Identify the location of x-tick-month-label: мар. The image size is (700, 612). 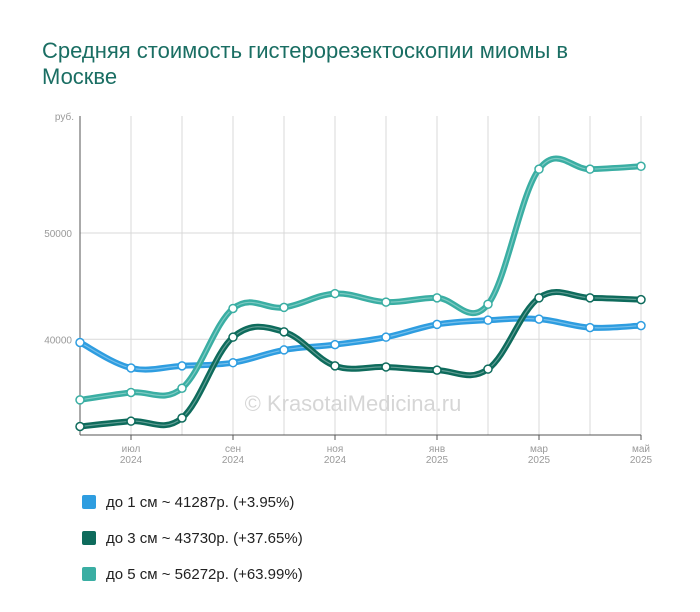
(539, 449).